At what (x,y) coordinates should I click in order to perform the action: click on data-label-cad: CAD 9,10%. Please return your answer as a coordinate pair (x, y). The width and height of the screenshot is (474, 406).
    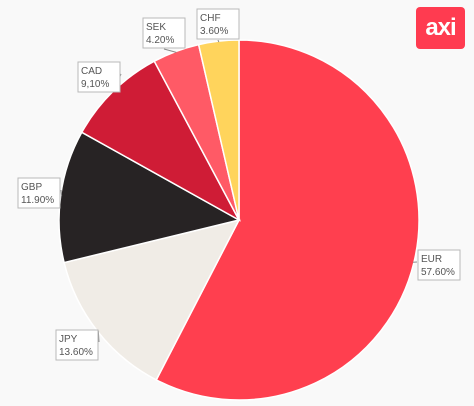
    Looking at the image, I should click on (99, 77).